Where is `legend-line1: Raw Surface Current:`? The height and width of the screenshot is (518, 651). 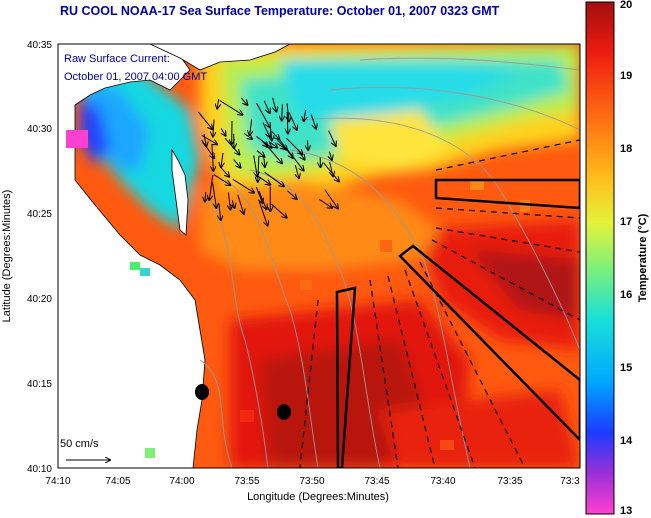
legend-line1: Raw Surface Current: is located at coordinates (117, 59).